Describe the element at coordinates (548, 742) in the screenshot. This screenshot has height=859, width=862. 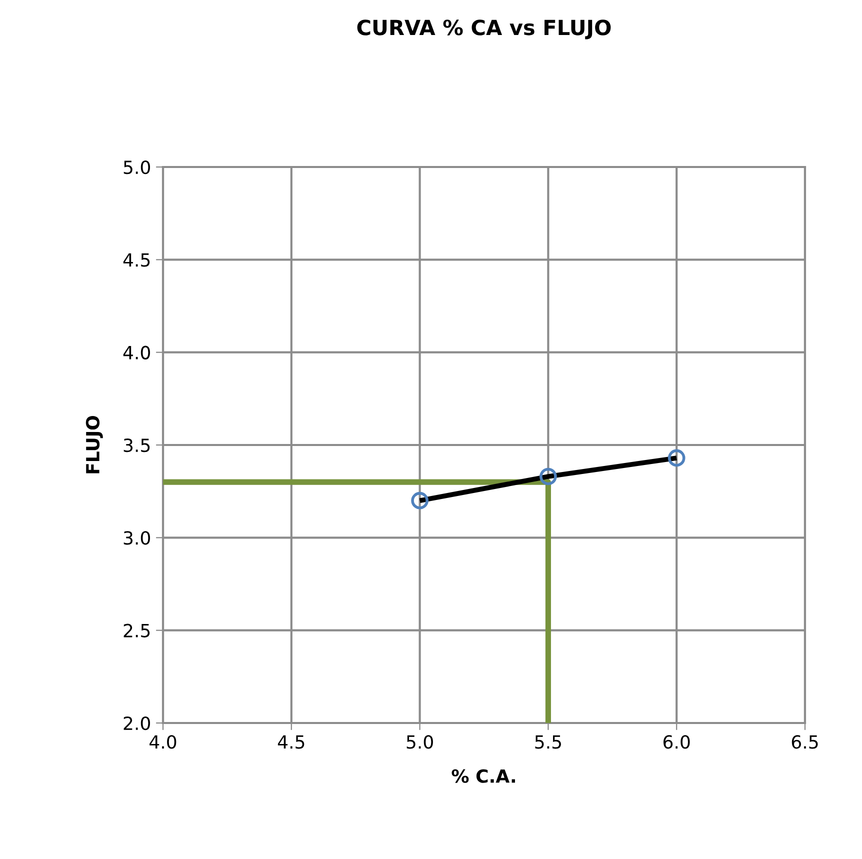
I see `x-tick-label: 5.5` at that location.